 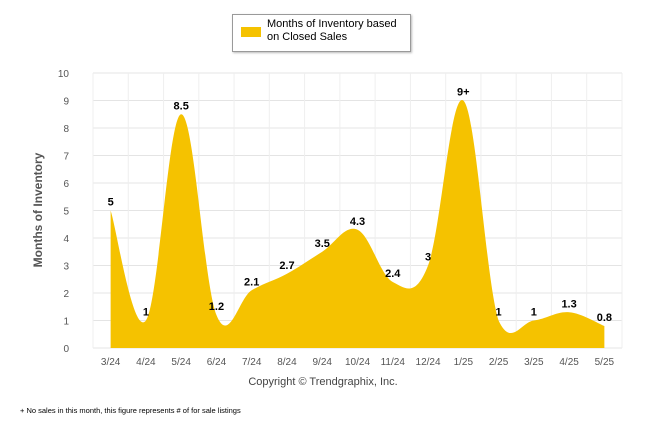 I want to click on legend-swatch, so click(x=251, y=32).